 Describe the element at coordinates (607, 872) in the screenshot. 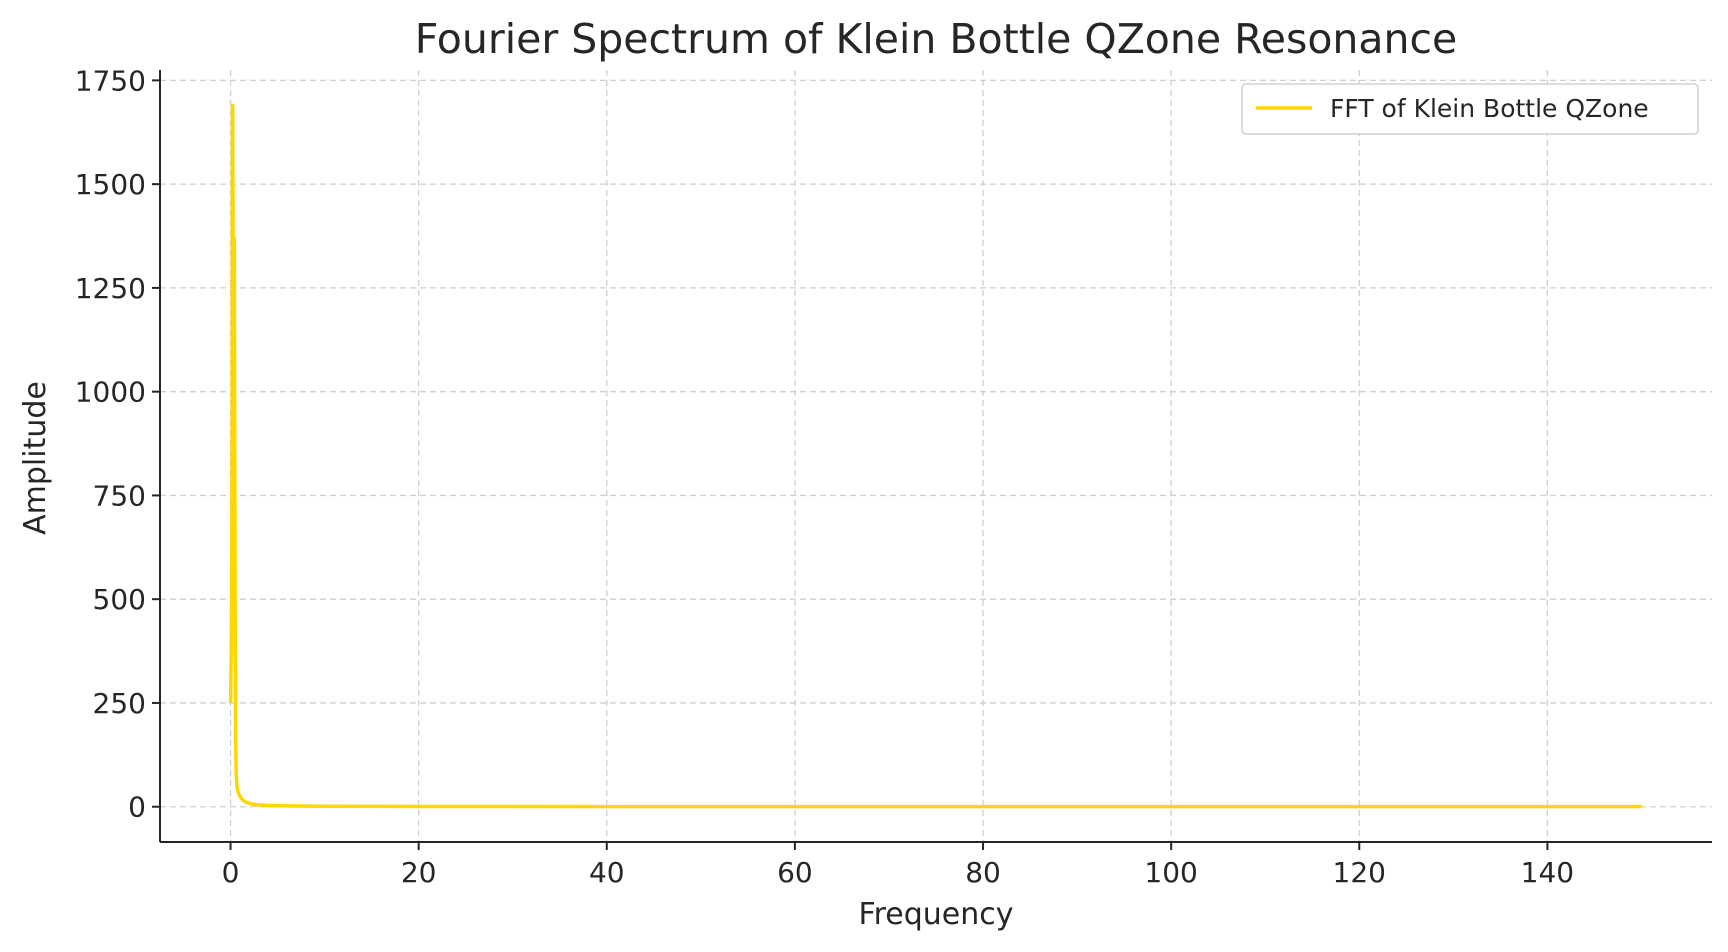

I see `x-tick-label: 40` at that location.